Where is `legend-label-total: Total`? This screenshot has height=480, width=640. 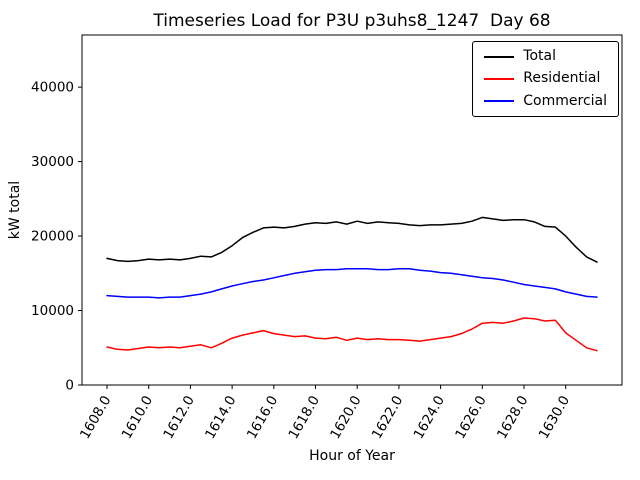 legend-label-total: Total is located at coordinates (539, 56).